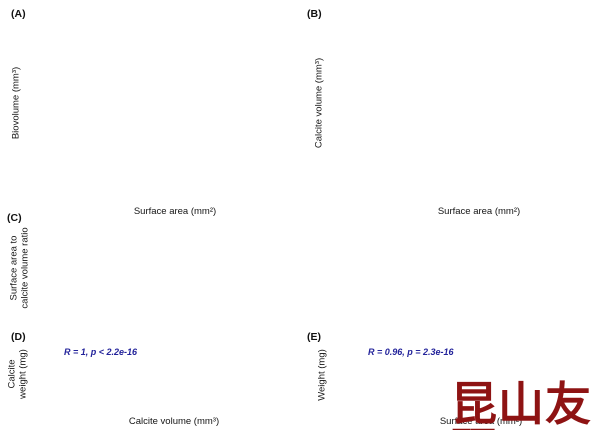 Image resolution: width=608 pixels, height=430 pixels. I want to click on watermark-text: 昆山友硕, so click(521, 403).